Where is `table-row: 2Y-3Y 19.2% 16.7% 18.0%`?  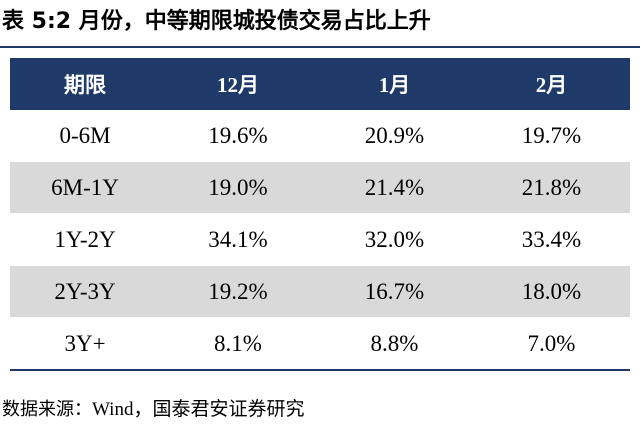 table-row: 2Y-3Y 19.2% 16.7% 18.0% is located at coordinates (320, 291).